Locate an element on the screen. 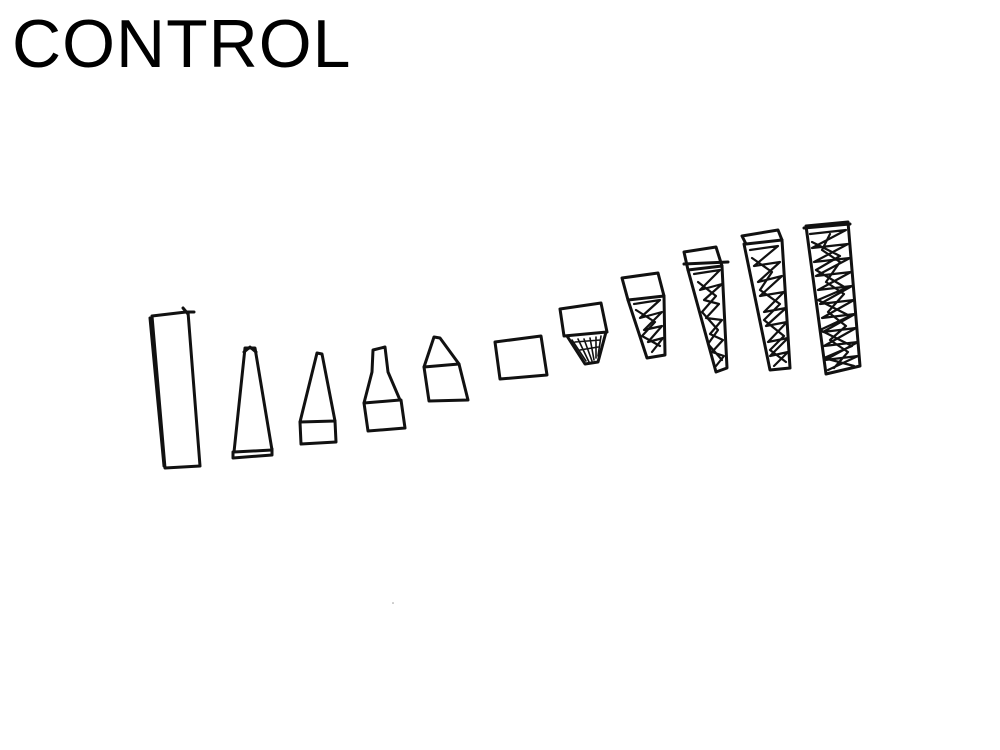  stage-3-triangle-on-square is located at coordinates (318, 398).